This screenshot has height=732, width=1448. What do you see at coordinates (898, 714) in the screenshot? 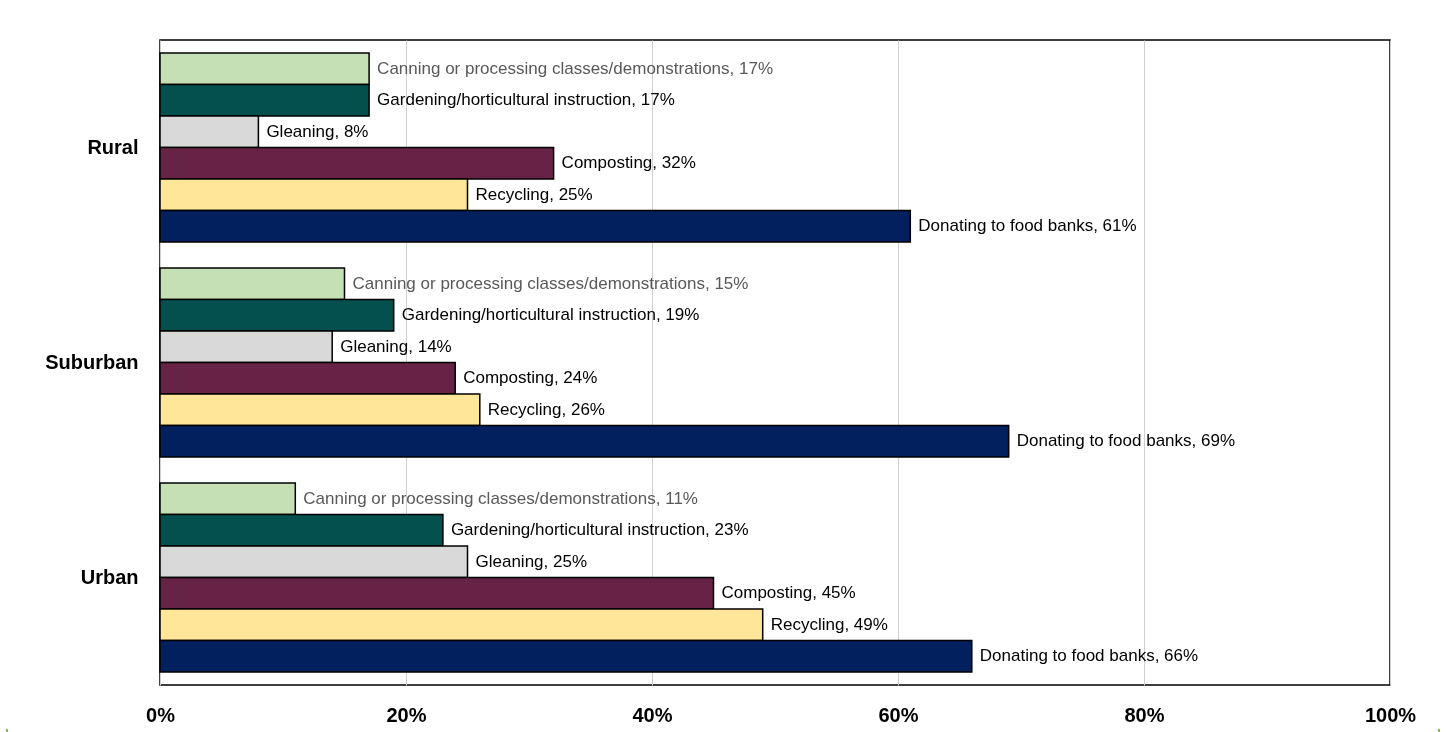
I see `x-tick-label: 60%` at bounding box center [898, 714].